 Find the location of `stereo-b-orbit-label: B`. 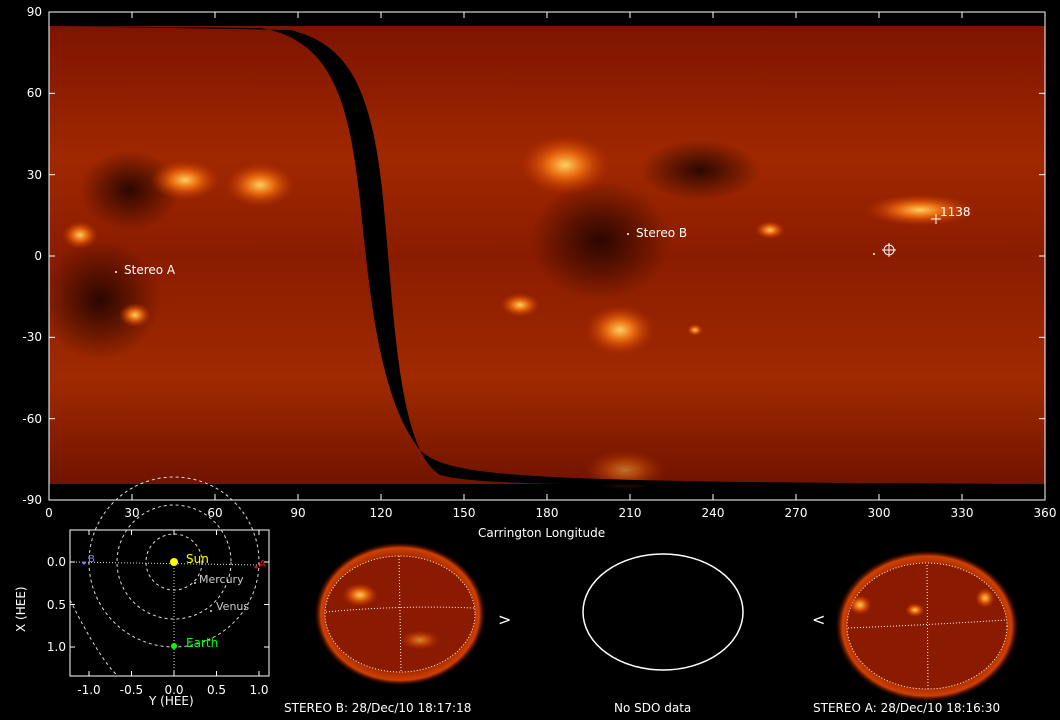

stereo-b-orbit-label: B is located at coordinates (91, 559).